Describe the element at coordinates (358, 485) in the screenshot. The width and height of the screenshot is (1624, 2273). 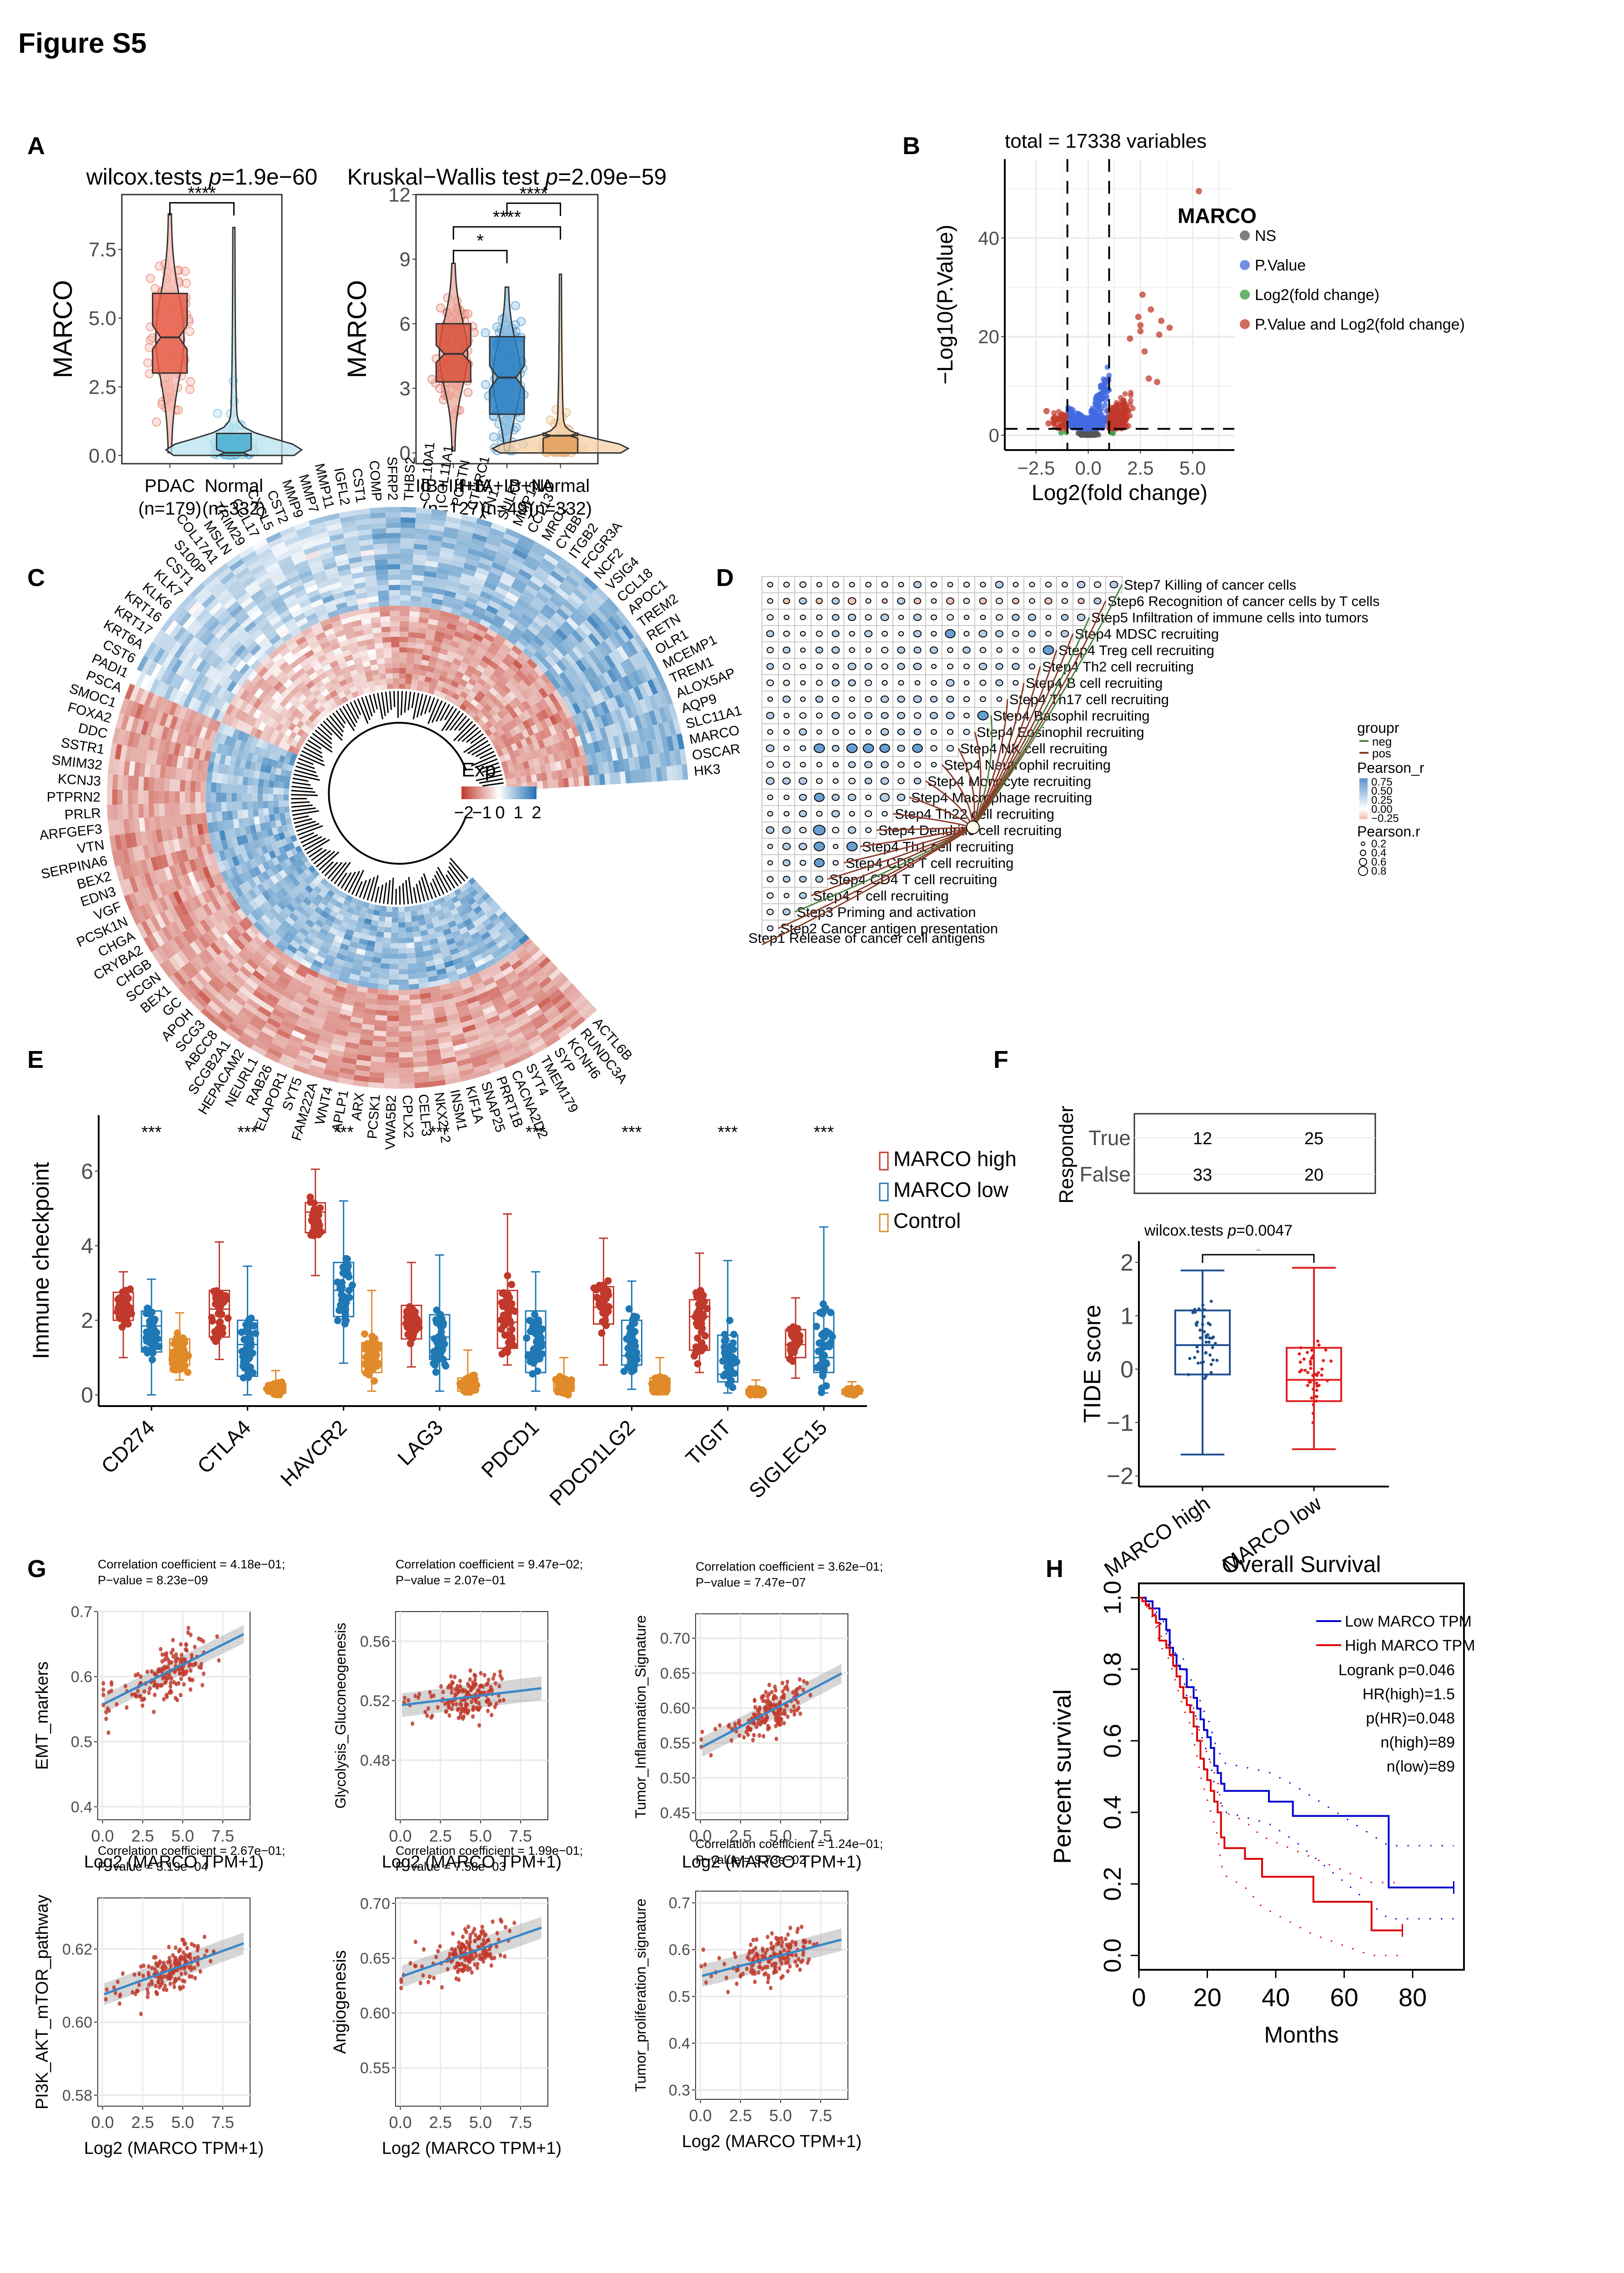
I see `gene-label: CST1` at that location.